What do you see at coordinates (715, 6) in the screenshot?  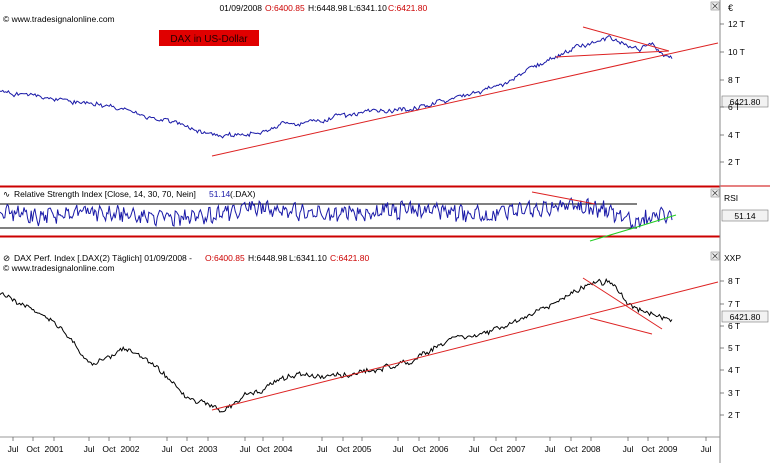 I see `panel1-close-button` at bounding box center [715, 6].